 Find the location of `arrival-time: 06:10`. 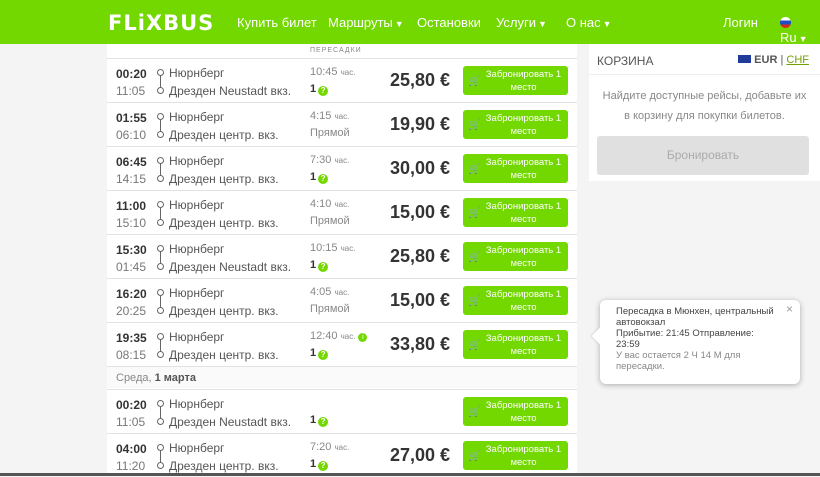

arrival-time: 06:10 is located at coordinates (131, 135).